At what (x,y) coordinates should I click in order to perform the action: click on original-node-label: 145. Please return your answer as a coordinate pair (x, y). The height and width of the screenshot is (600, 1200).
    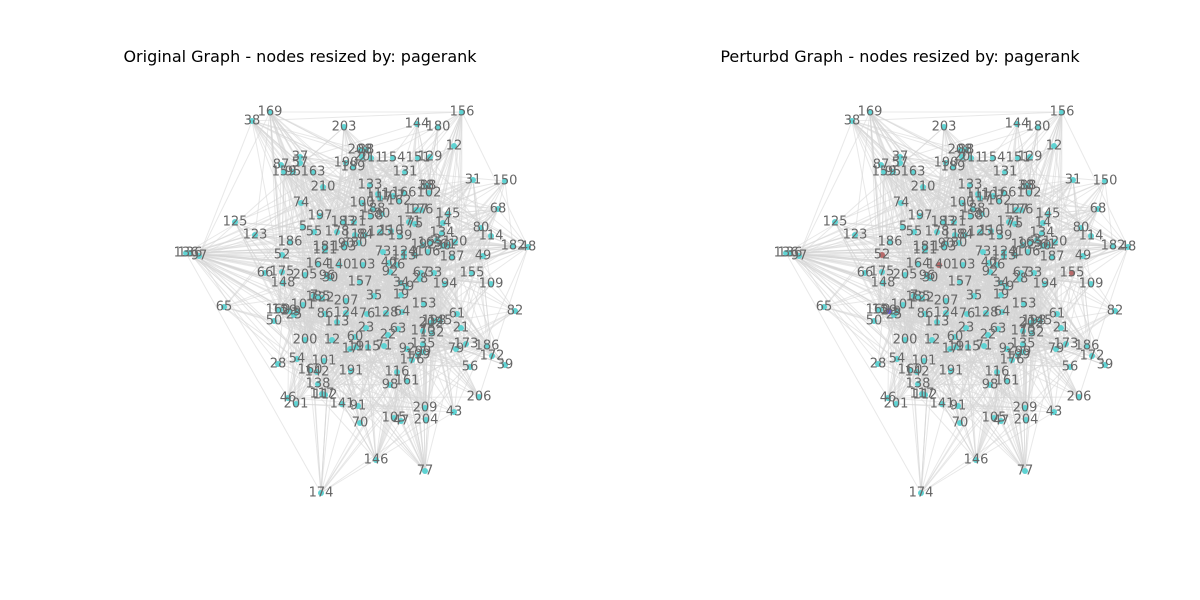
    Looking at the image, I should click on (448, 214).